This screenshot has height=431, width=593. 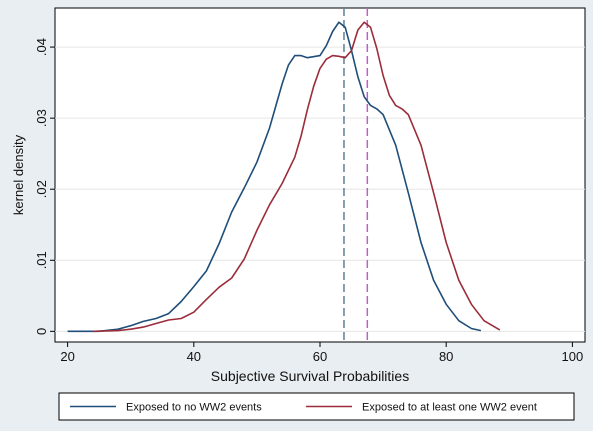 What do you see at coordinates (449, 408) in the screenshot?
I see `legend-label-2: Exposed to at least one WW2 event` at bounding box center [449, 408].